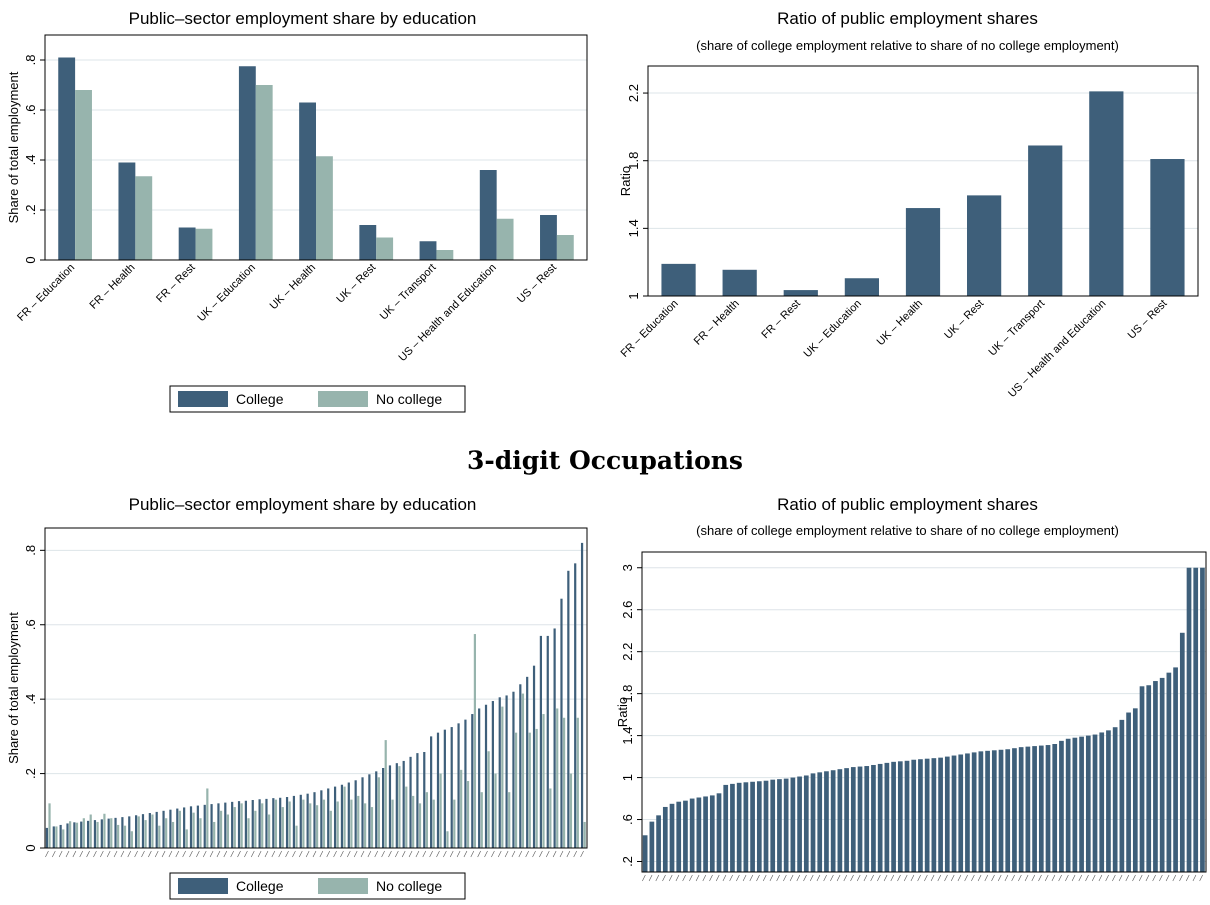  What do you see at coordinates (260, 399) in the screenshot?
I see `legend-label-college: College` at bounding box center [260, 399].